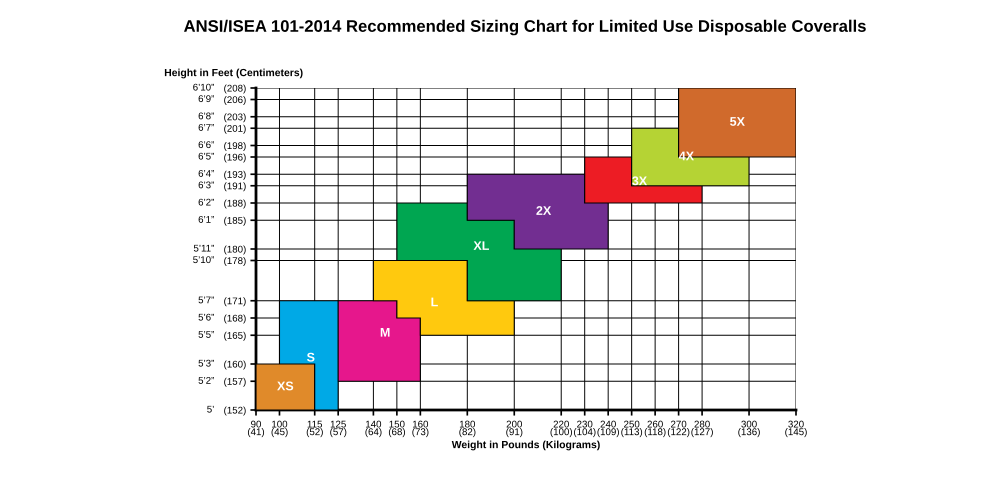  I want to click on x2-tick-label: (136), so click(749, 433).